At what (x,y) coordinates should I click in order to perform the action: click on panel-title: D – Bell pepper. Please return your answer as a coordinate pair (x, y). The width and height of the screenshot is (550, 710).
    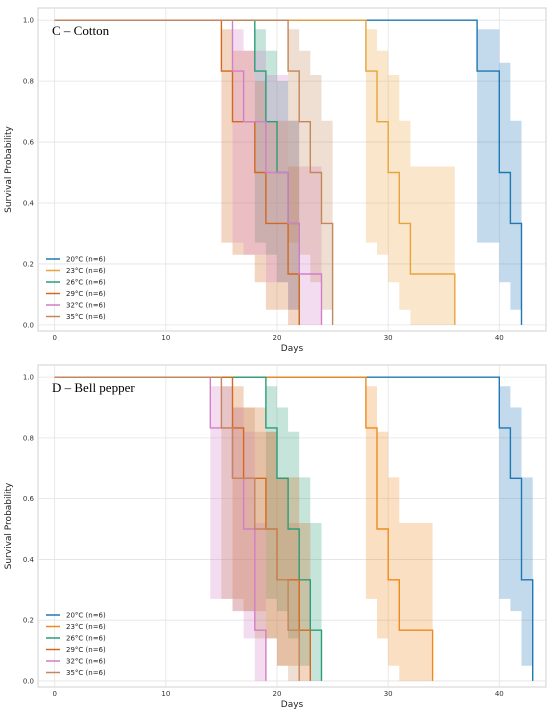
    Looking at the image, I should click on (93, 387).